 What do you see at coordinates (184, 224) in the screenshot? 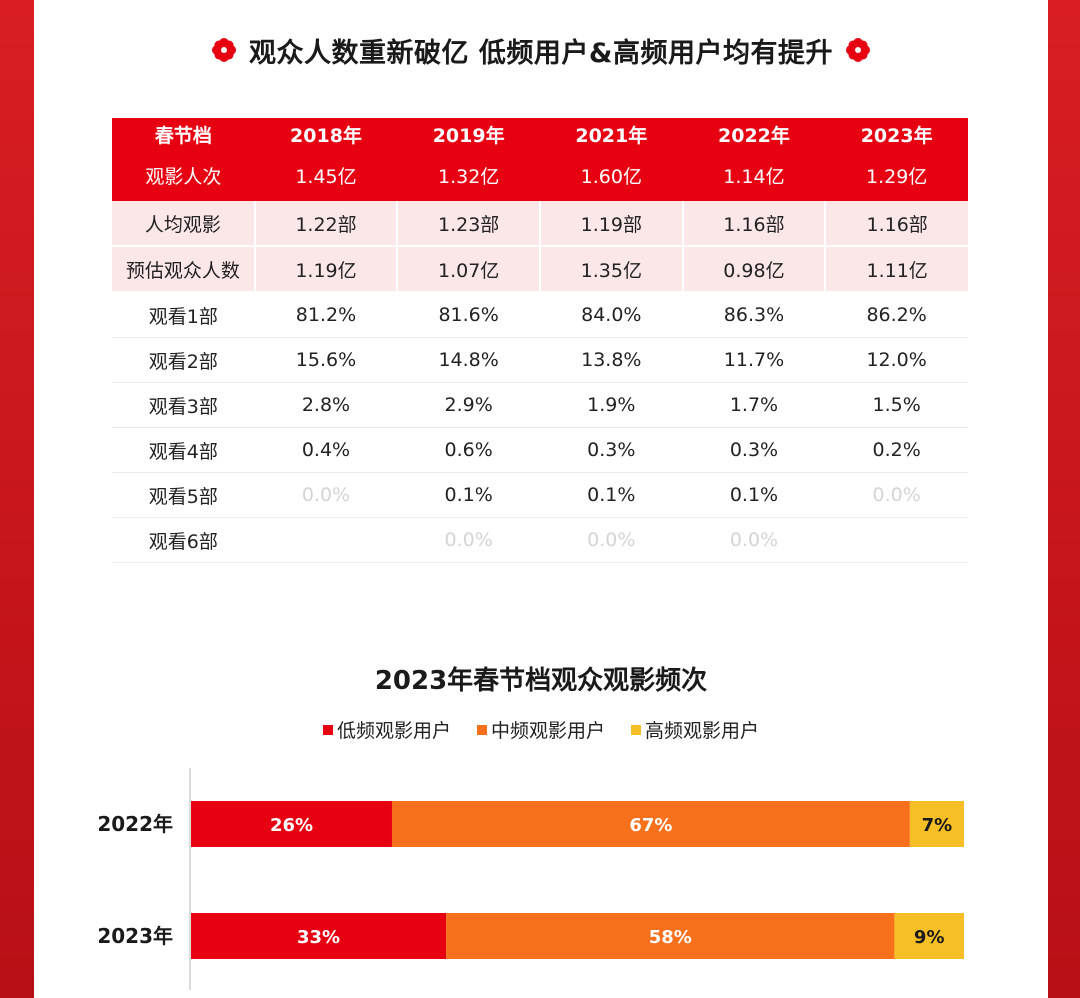
I see `row-label: 人均观影` at bounding box center [184, 224].